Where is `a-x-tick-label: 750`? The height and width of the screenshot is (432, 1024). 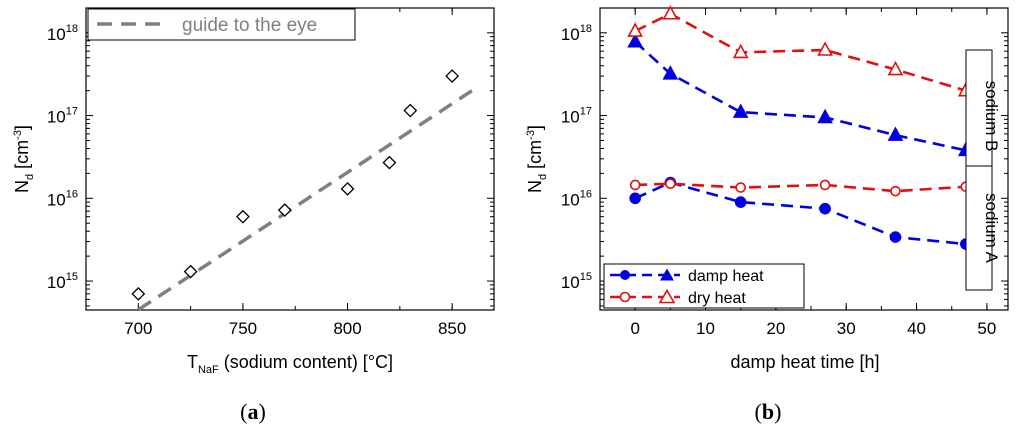 a-x-tick-label: 750 is located at coordinates (243, 328).